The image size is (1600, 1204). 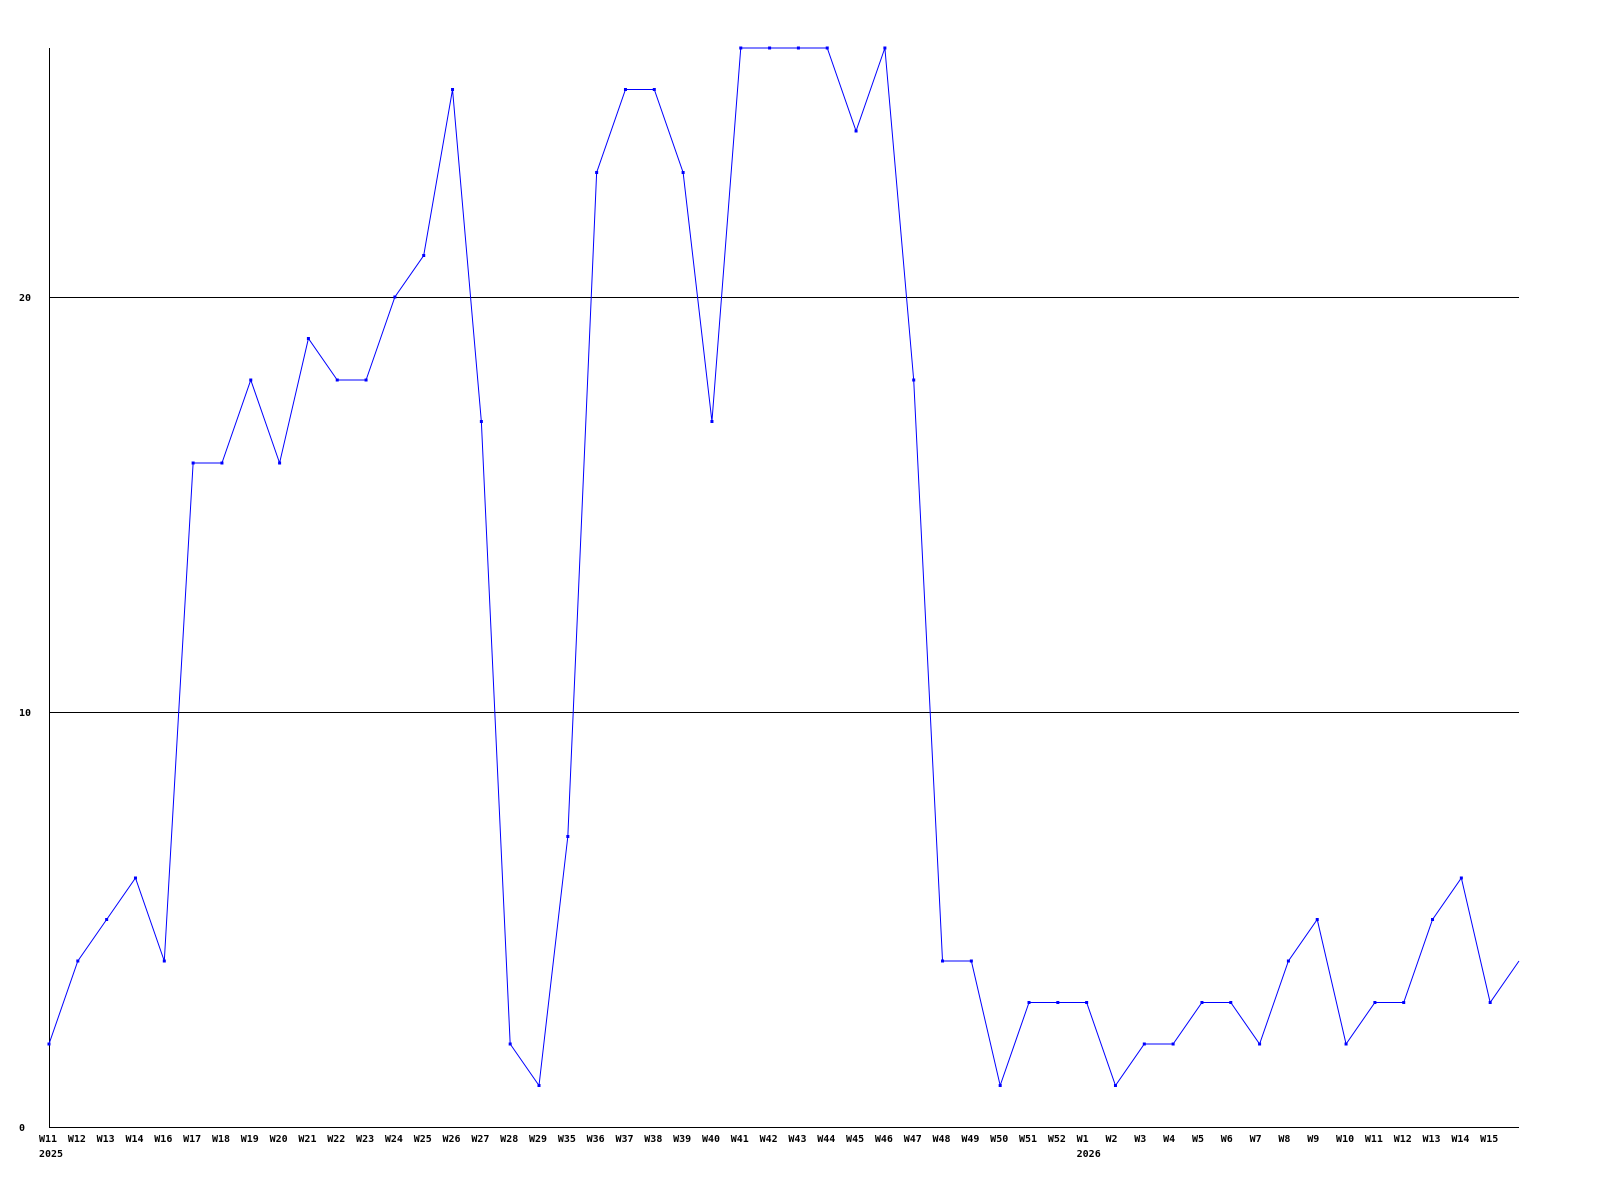 I want to click on x-tick-label: W37, so click(x=624, y=1139).